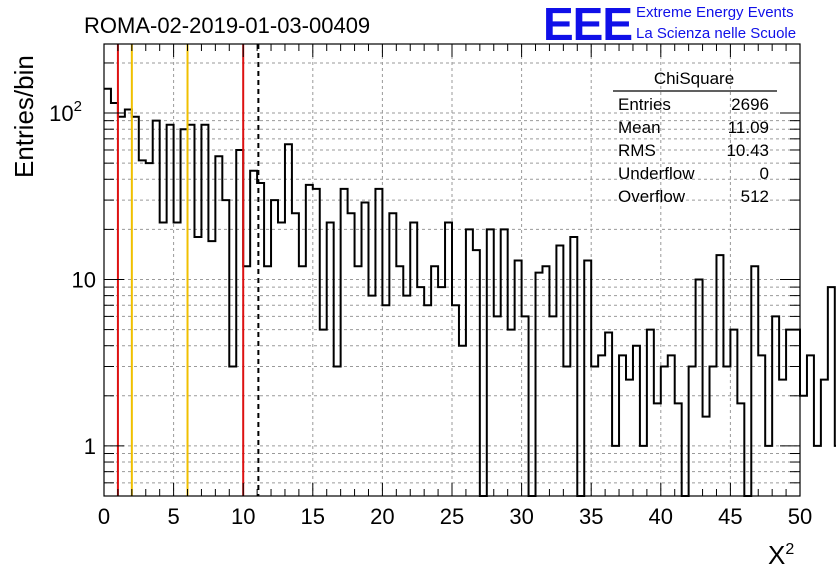 The width and height of the screenshot is (836, 572). I want to click on y-tick-label: 102, so click(65, 112).